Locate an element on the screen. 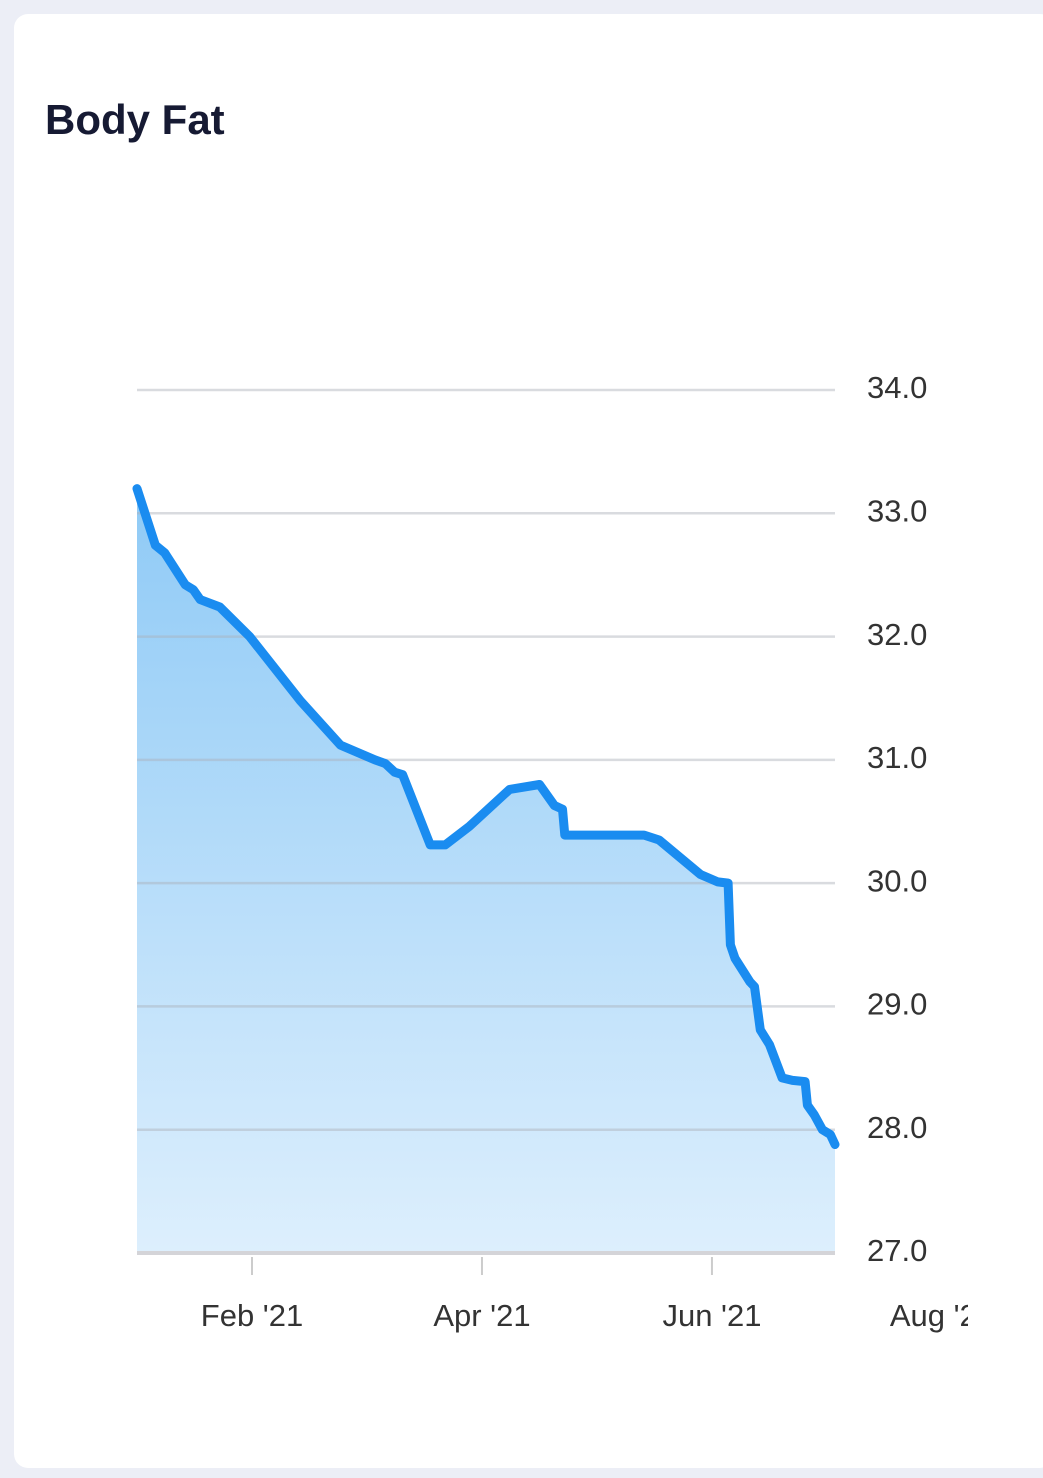  x-tick-label: Feb '21 is located at coordinates (252, 1315).